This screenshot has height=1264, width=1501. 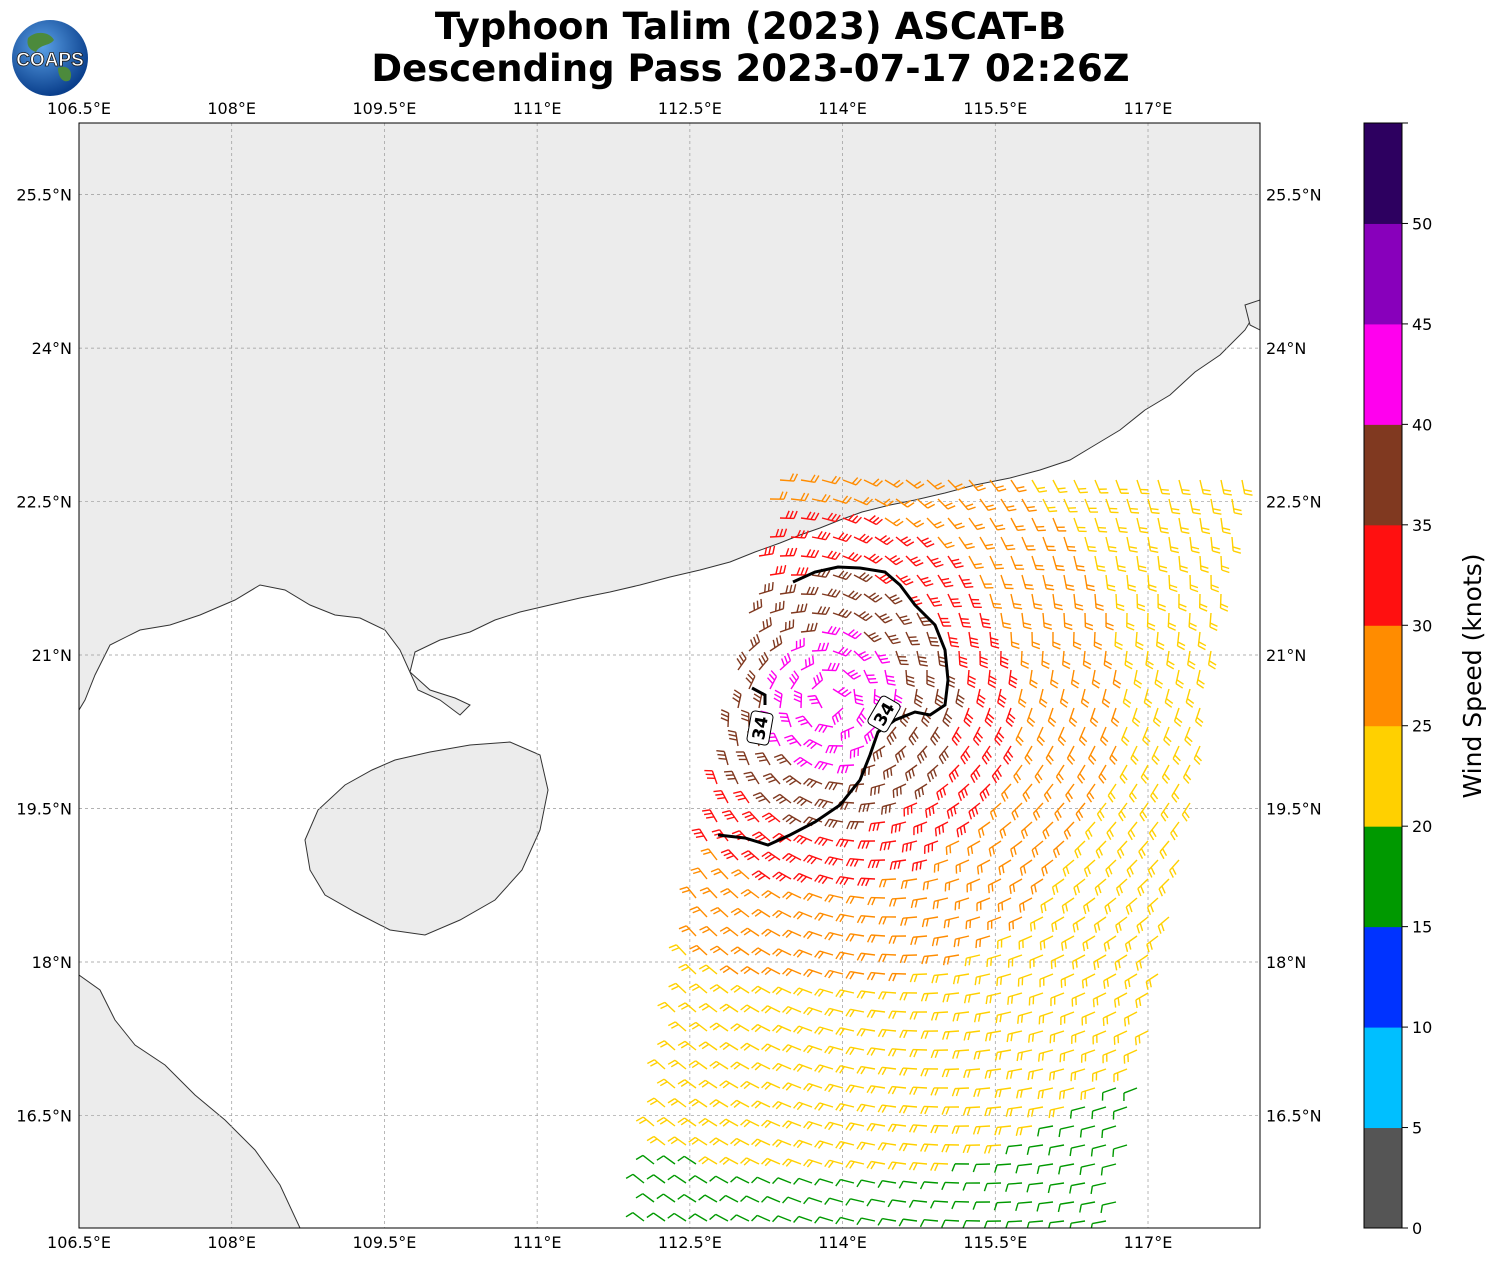 What do you see at coordinates (759, 695) in the screenshot?
I see `contour-34kt-inner` at bounding box center [759, 695].